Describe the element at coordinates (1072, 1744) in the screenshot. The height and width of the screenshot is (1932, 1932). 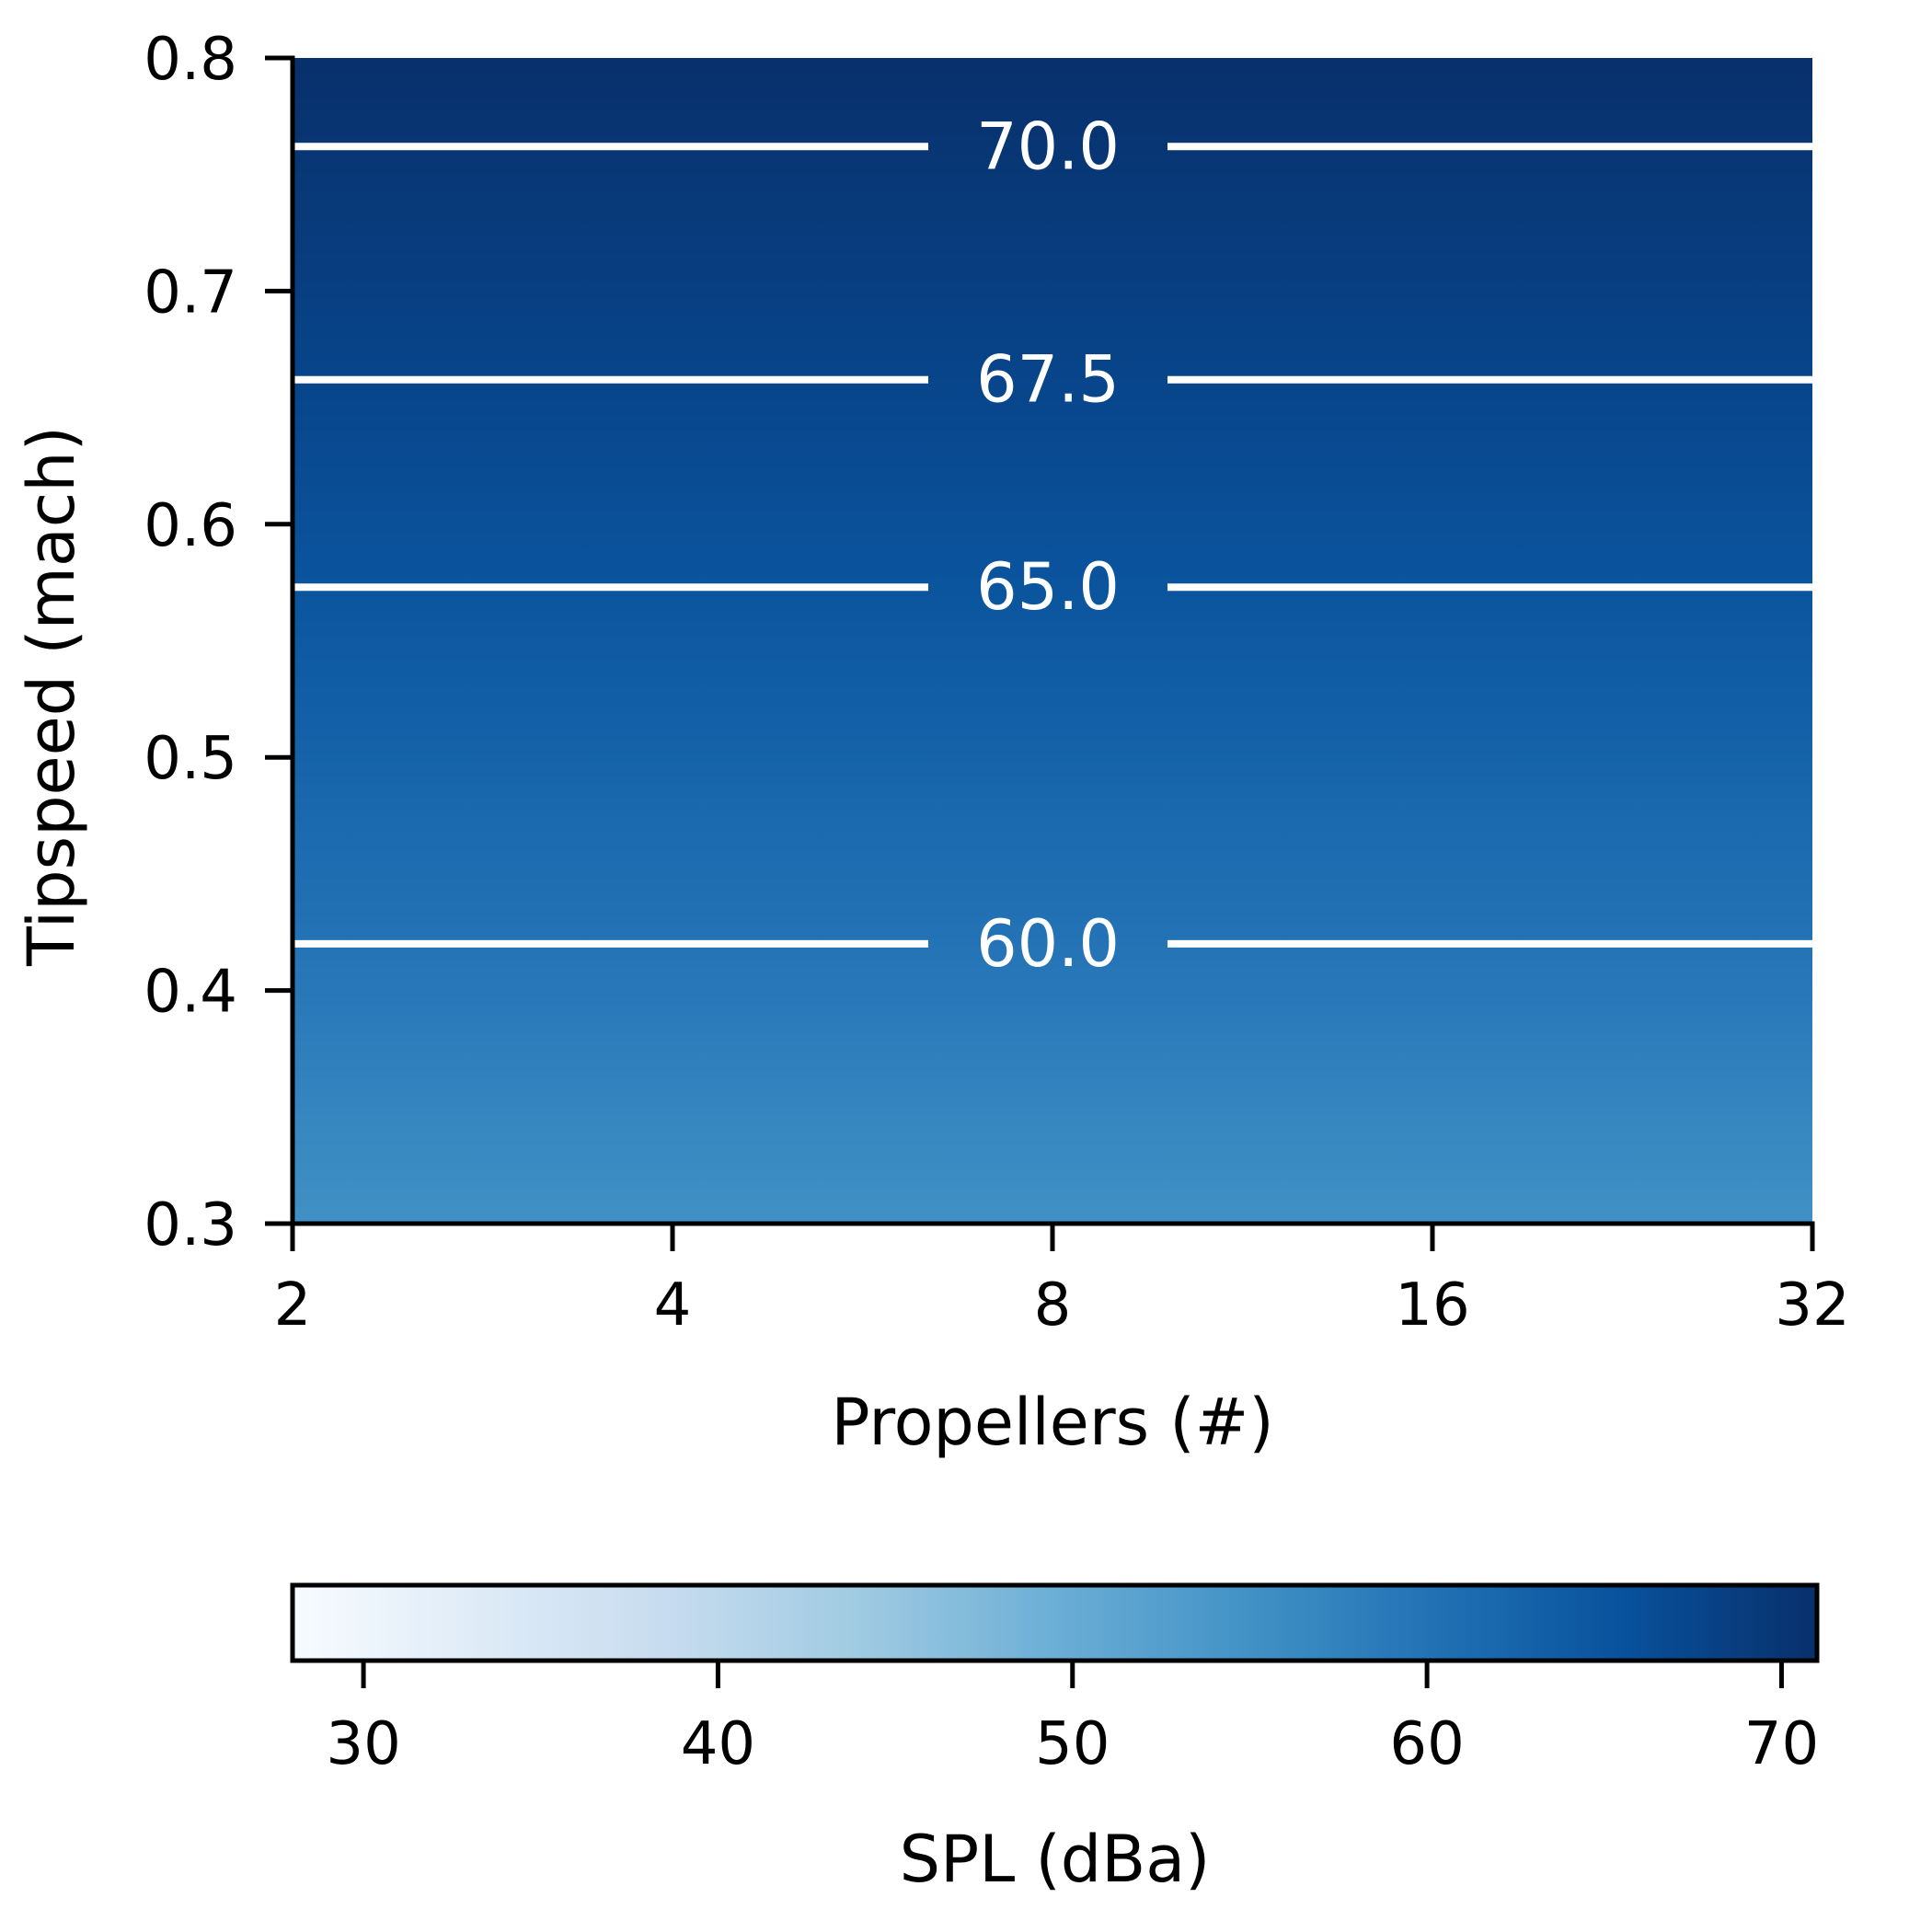
I see `colorbar-tick-label: 50` at that location.